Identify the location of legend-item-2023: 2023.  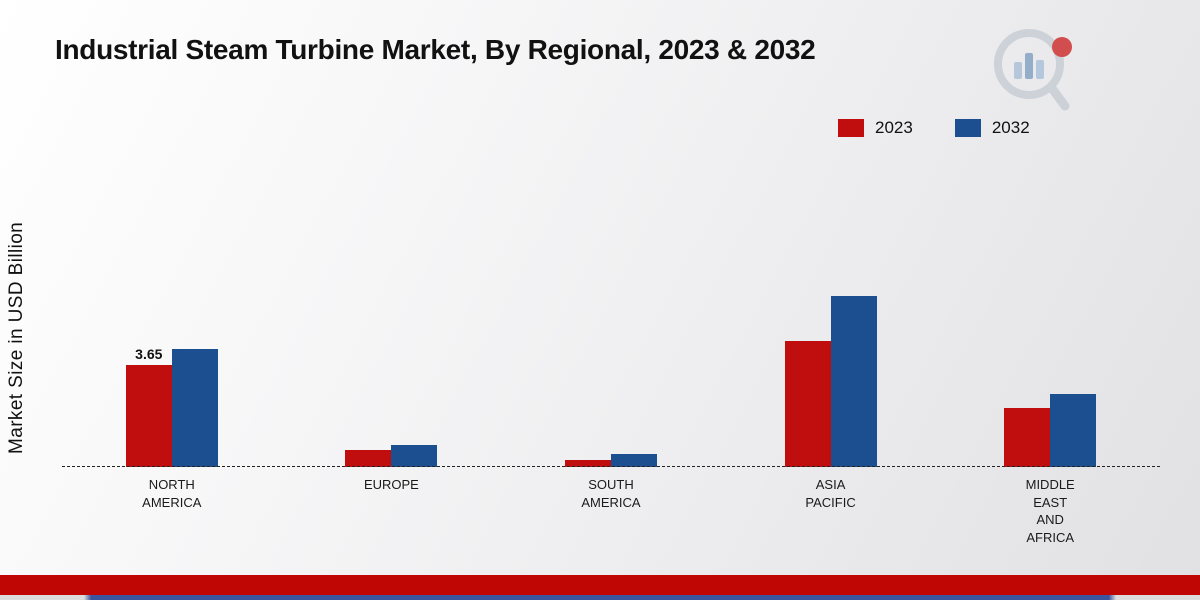
(875, 128).